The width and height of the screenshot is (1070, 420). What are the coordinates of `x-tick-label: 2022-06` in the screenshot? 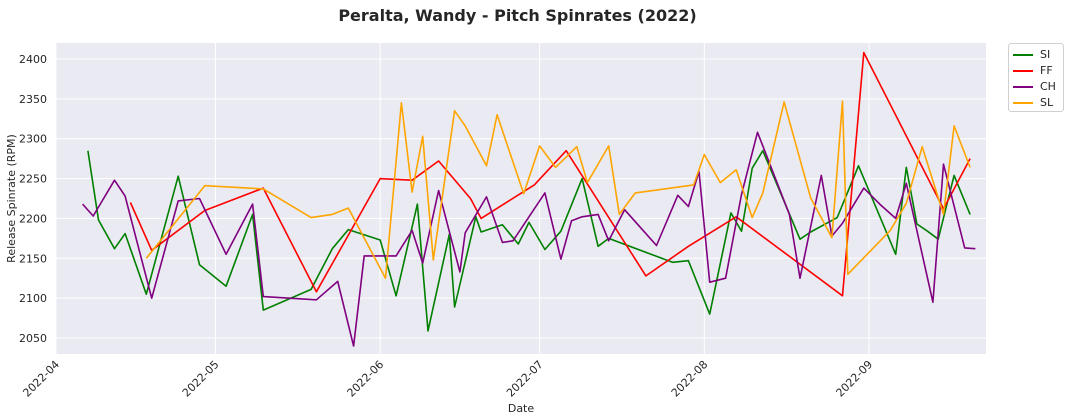 It's located at (366, 379).